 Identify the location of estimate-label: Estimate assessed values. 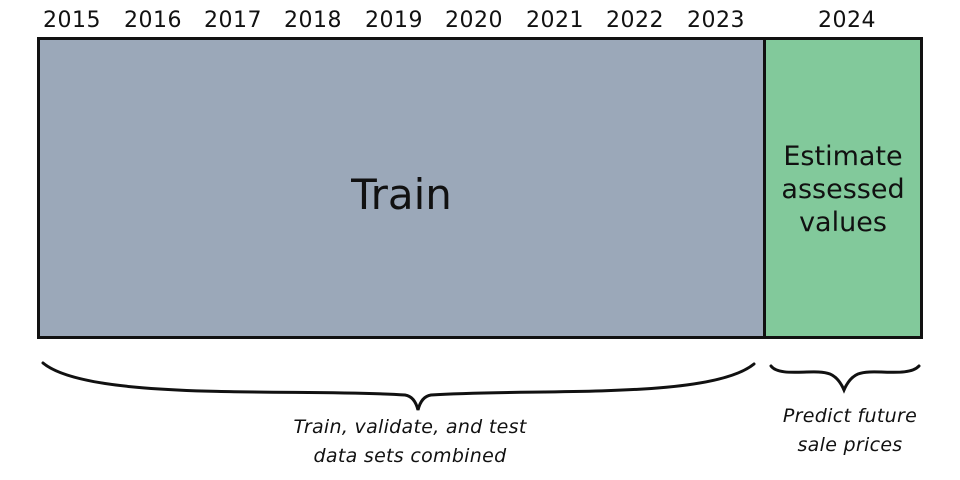
(843, 189).